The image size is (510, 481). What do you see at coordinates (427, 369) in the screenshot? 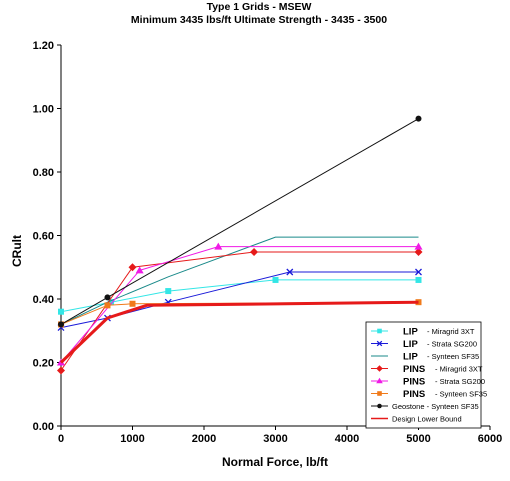
I see `legend-entry: PINS - Miragrid 3XT` at bounding box center [427, 369].